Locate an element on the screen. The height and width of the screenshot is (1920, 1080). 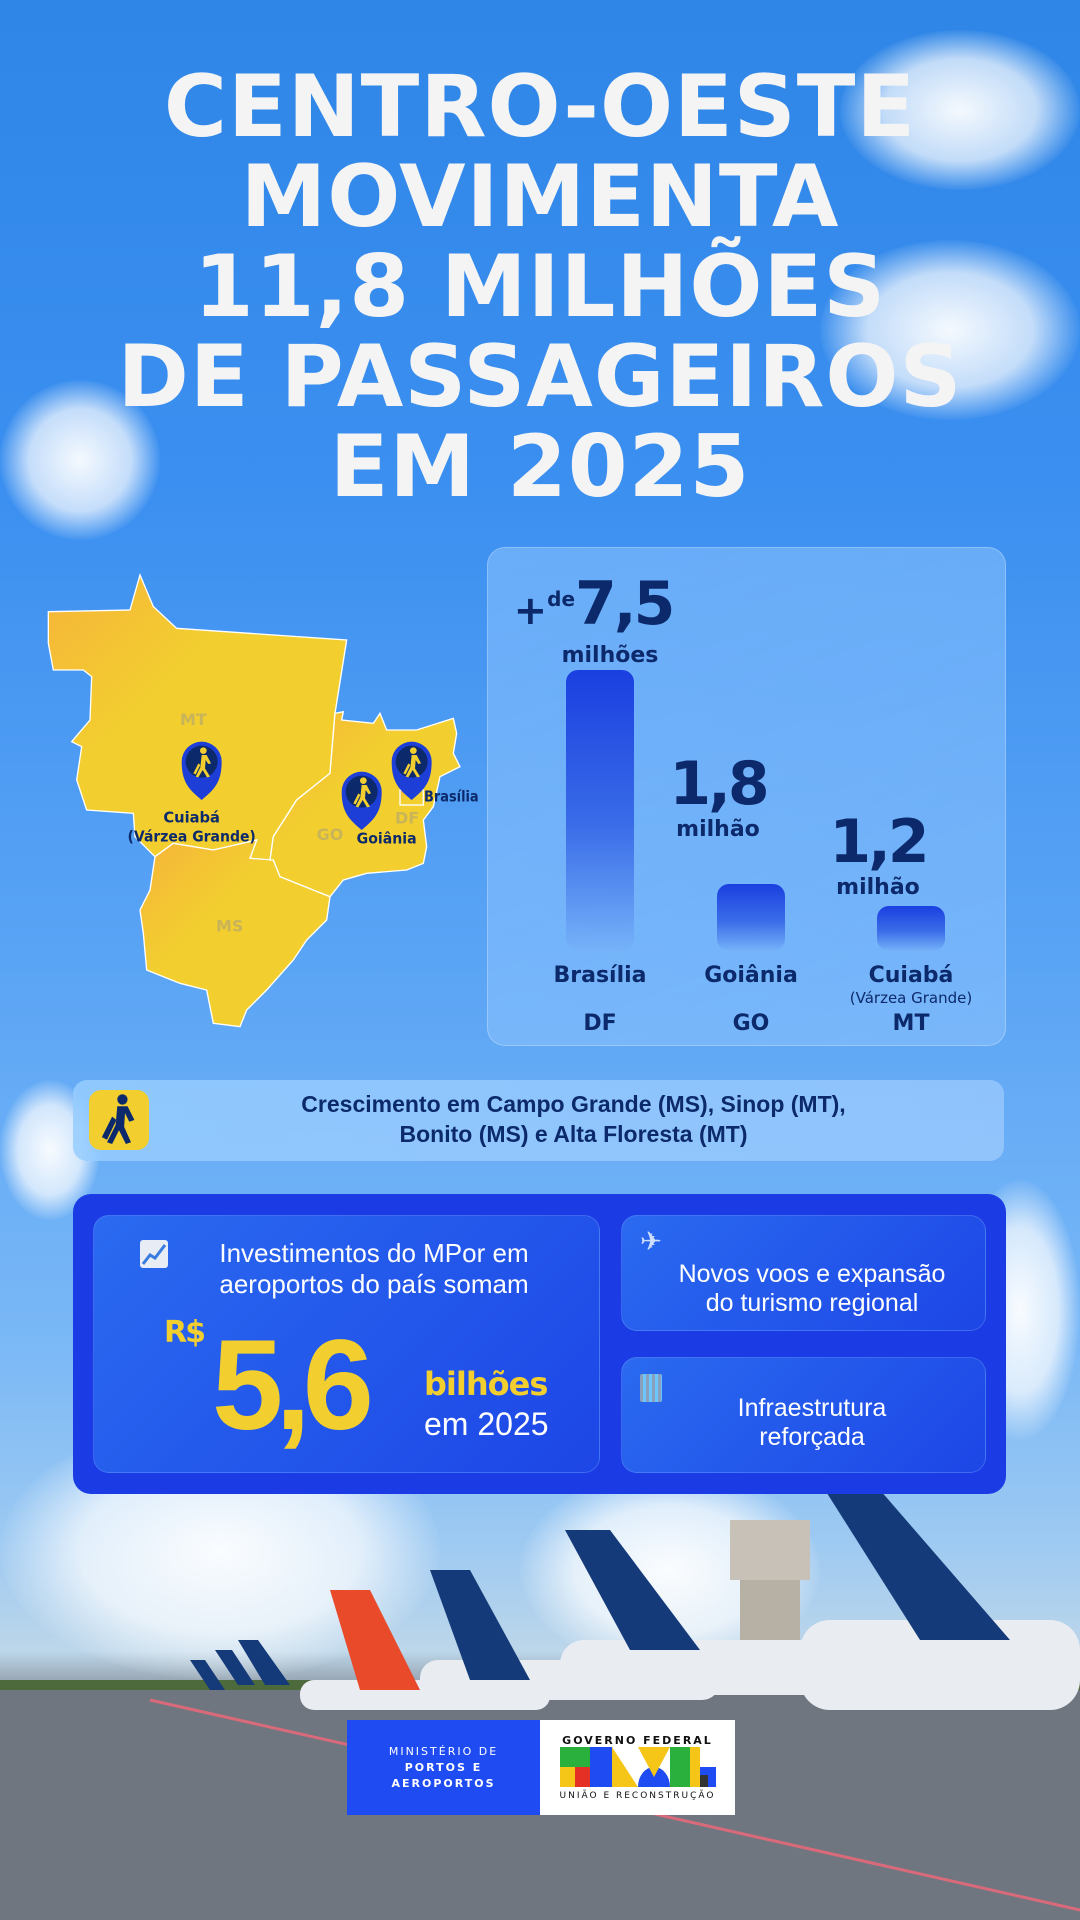
state-ms is located at coordinates (235, 933).